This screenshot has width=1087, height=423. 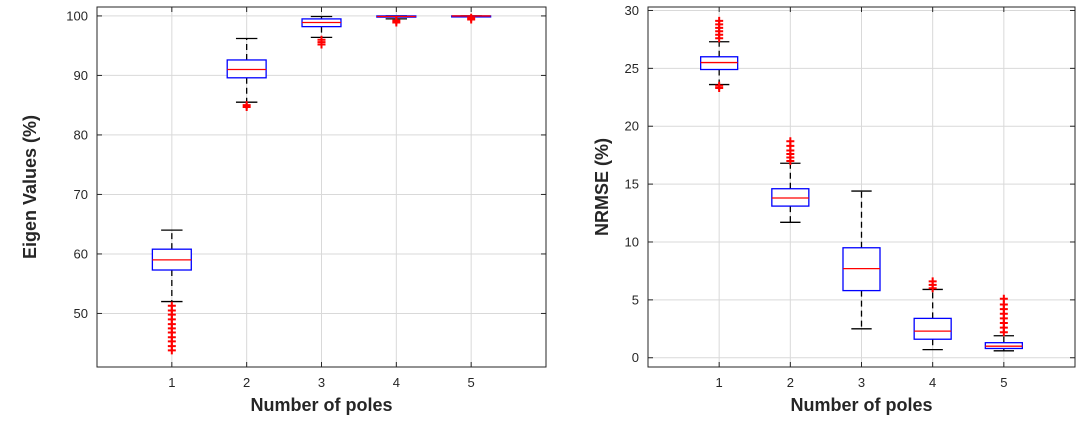 What do you see at coordinates (632, 184) in the screenshot?
I see `y-tick-label: 15` at bounding box center [632, 184].